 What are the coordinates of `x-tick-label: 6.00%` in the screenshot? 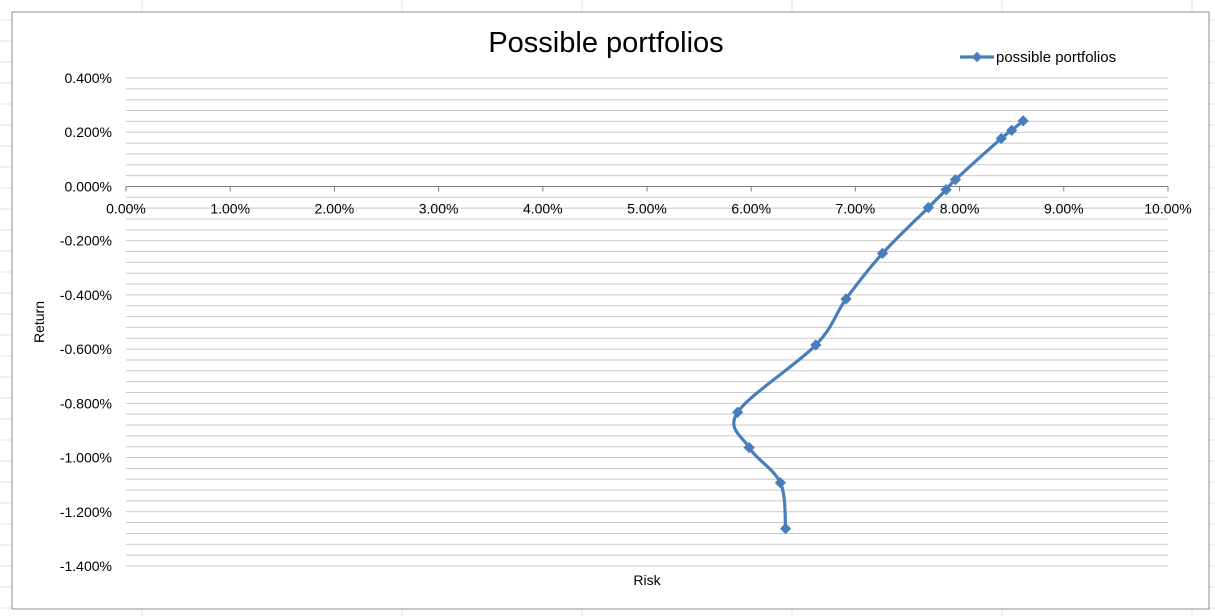 It's located at (751, 208).